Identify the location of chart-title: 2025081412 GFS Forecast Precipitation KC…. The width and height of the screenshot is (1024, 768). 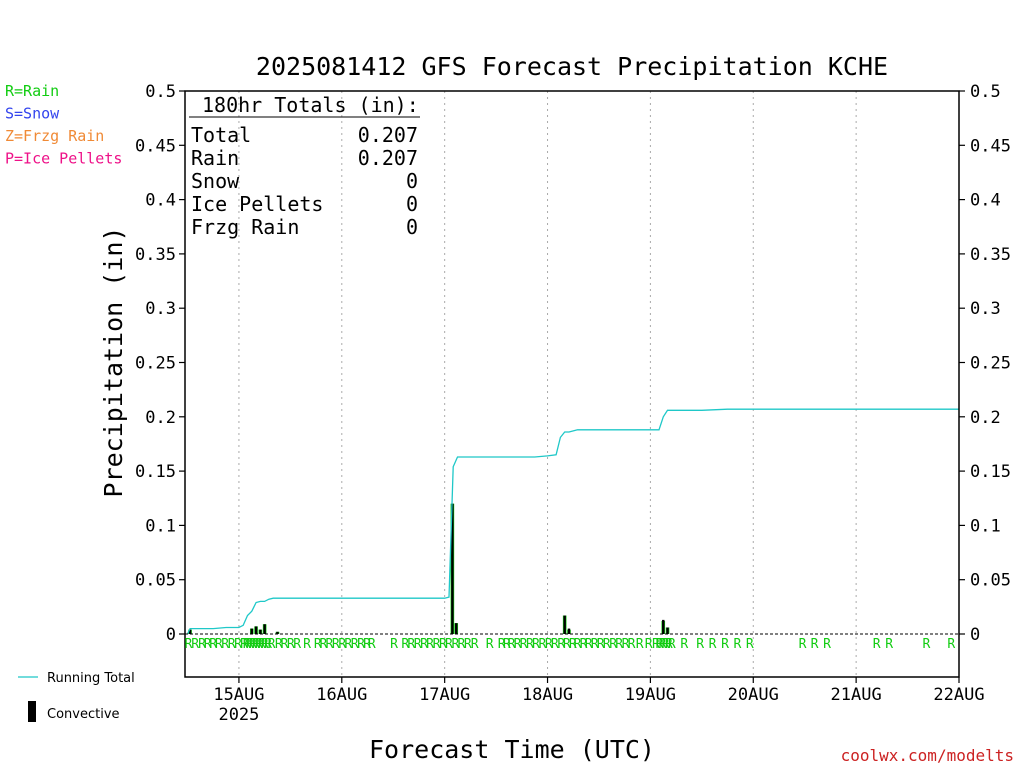
(572, 66).